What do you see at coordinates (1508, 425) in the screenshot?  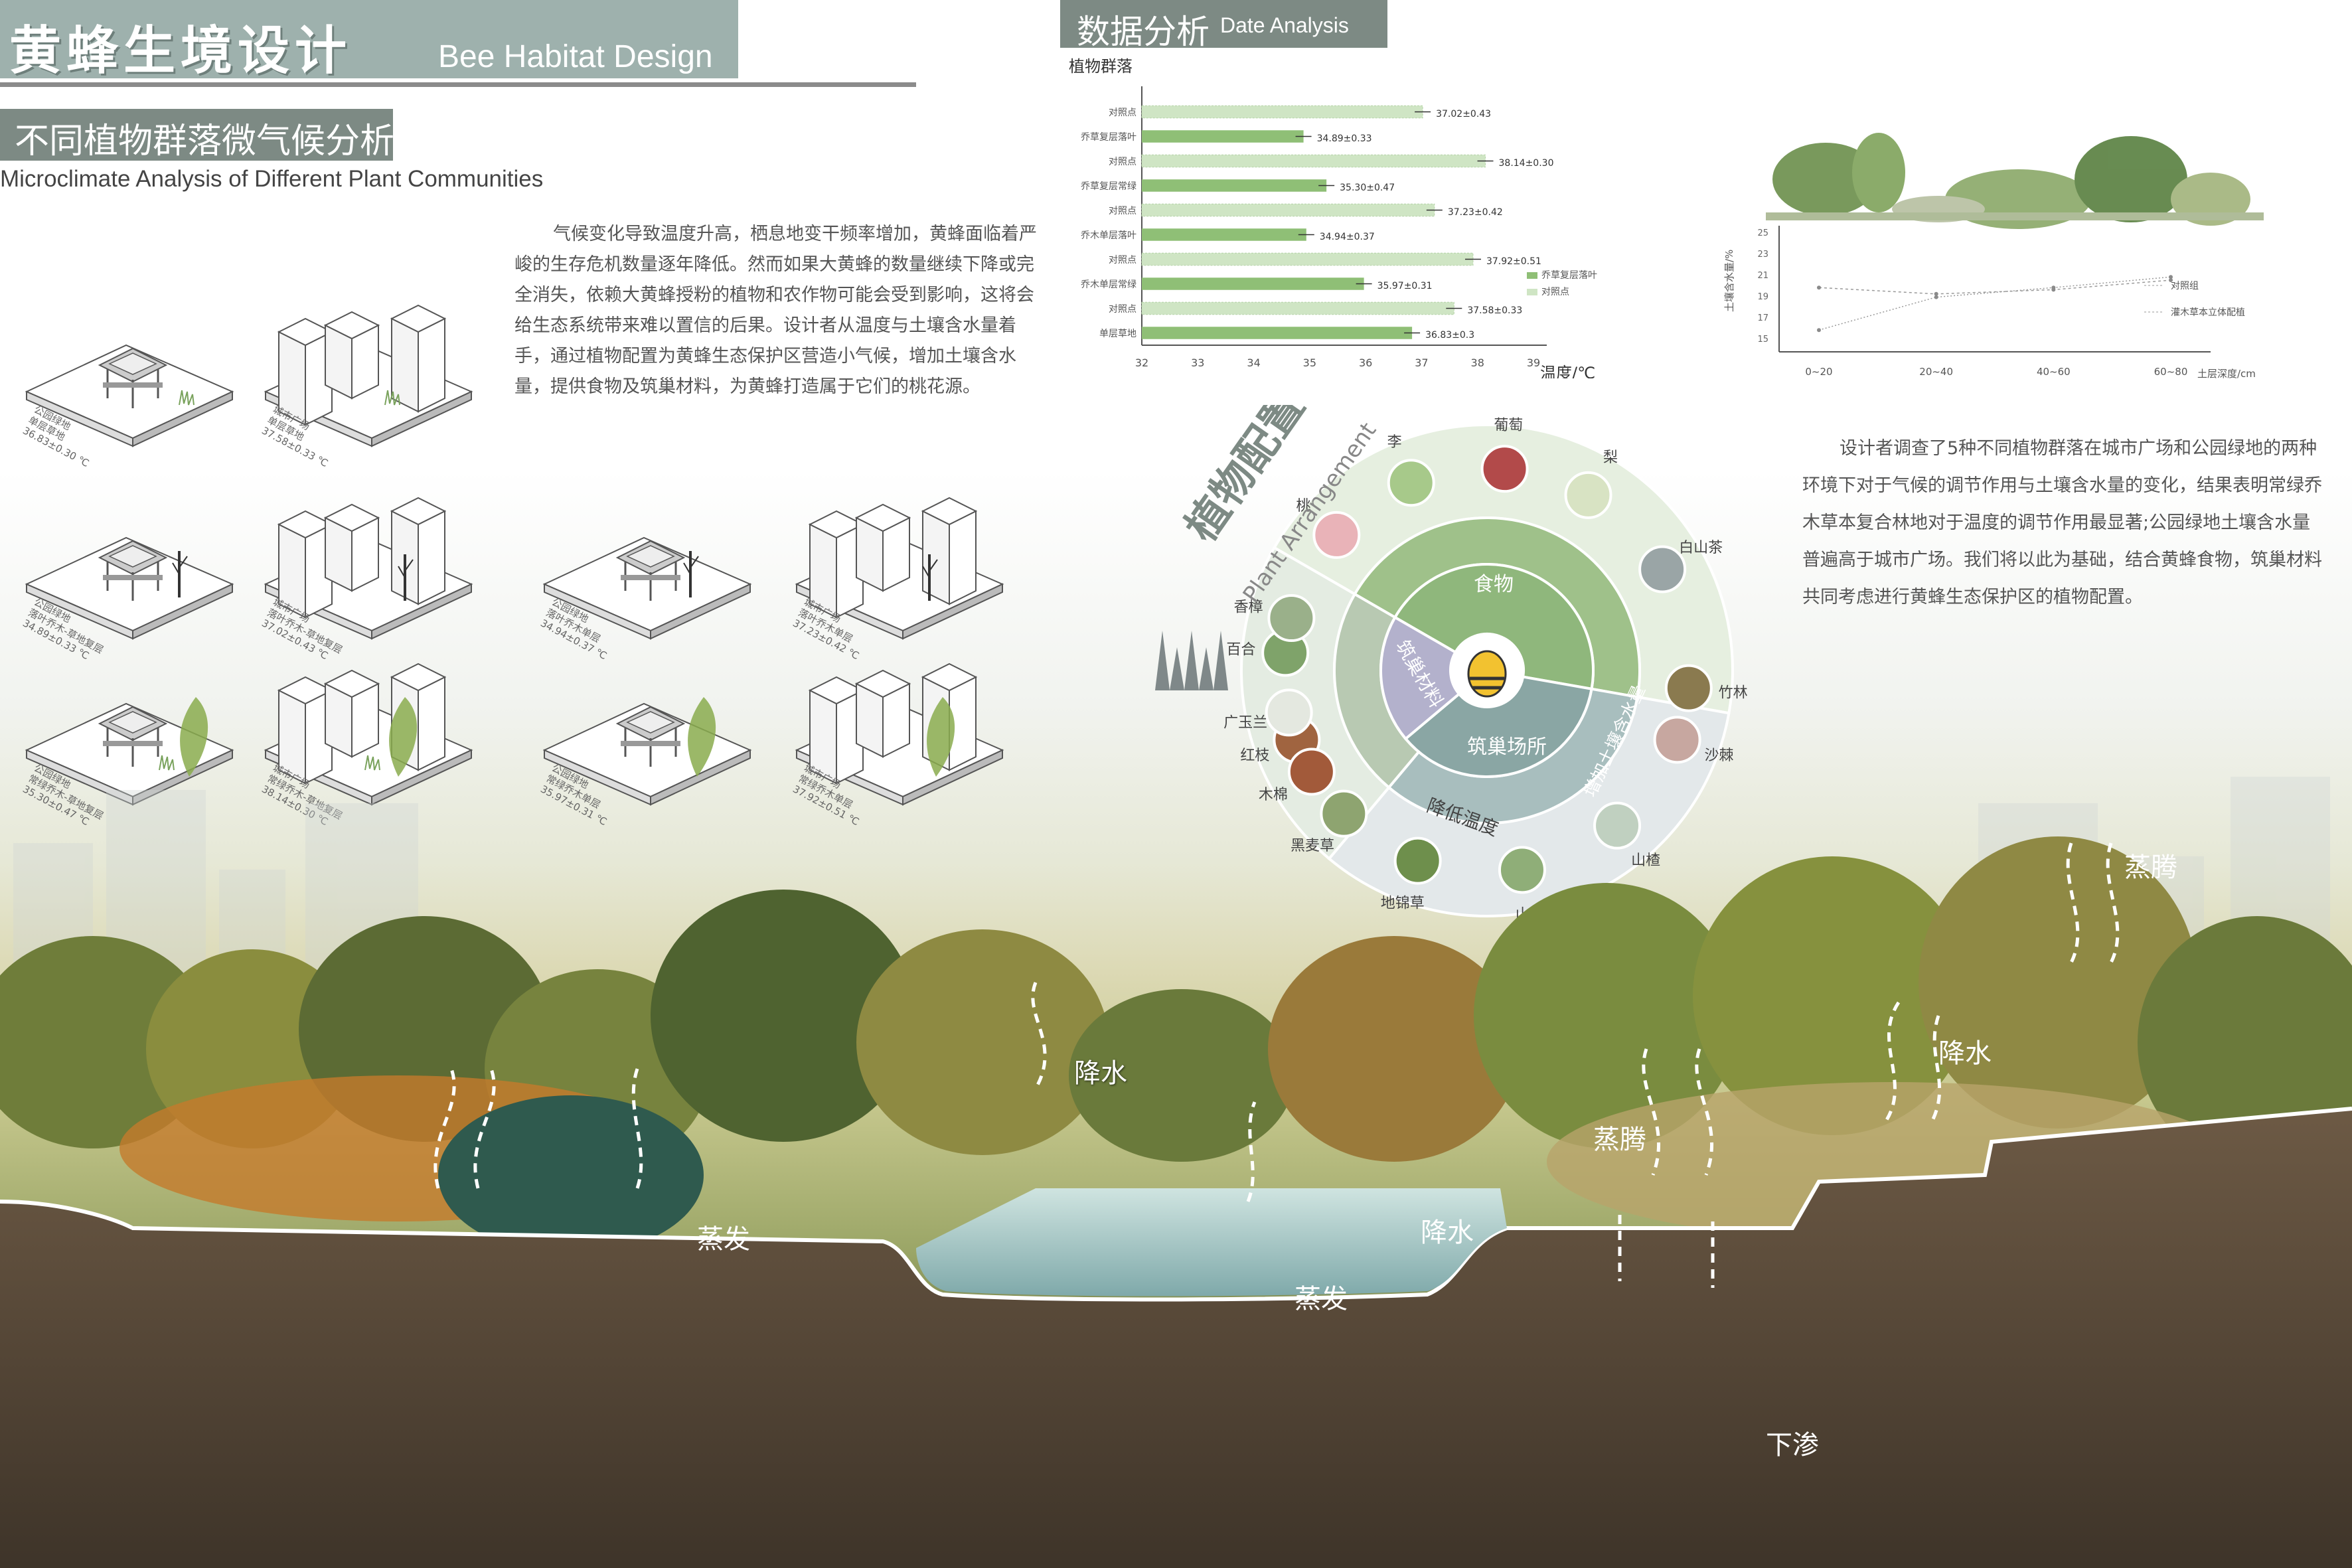 I see `plant-label: 葡萄` at bounding box center [1508, 425].